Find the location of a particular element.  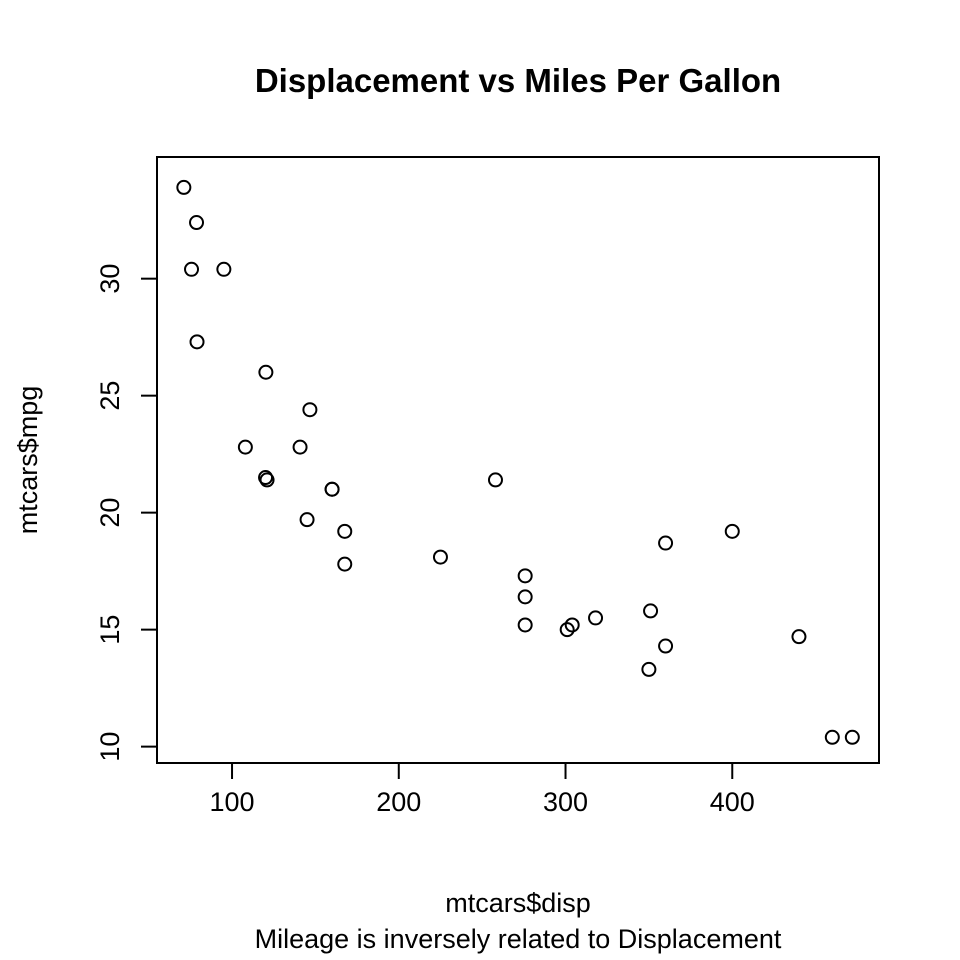

y-tick-label: 10 is located at coordinates (110, 747).